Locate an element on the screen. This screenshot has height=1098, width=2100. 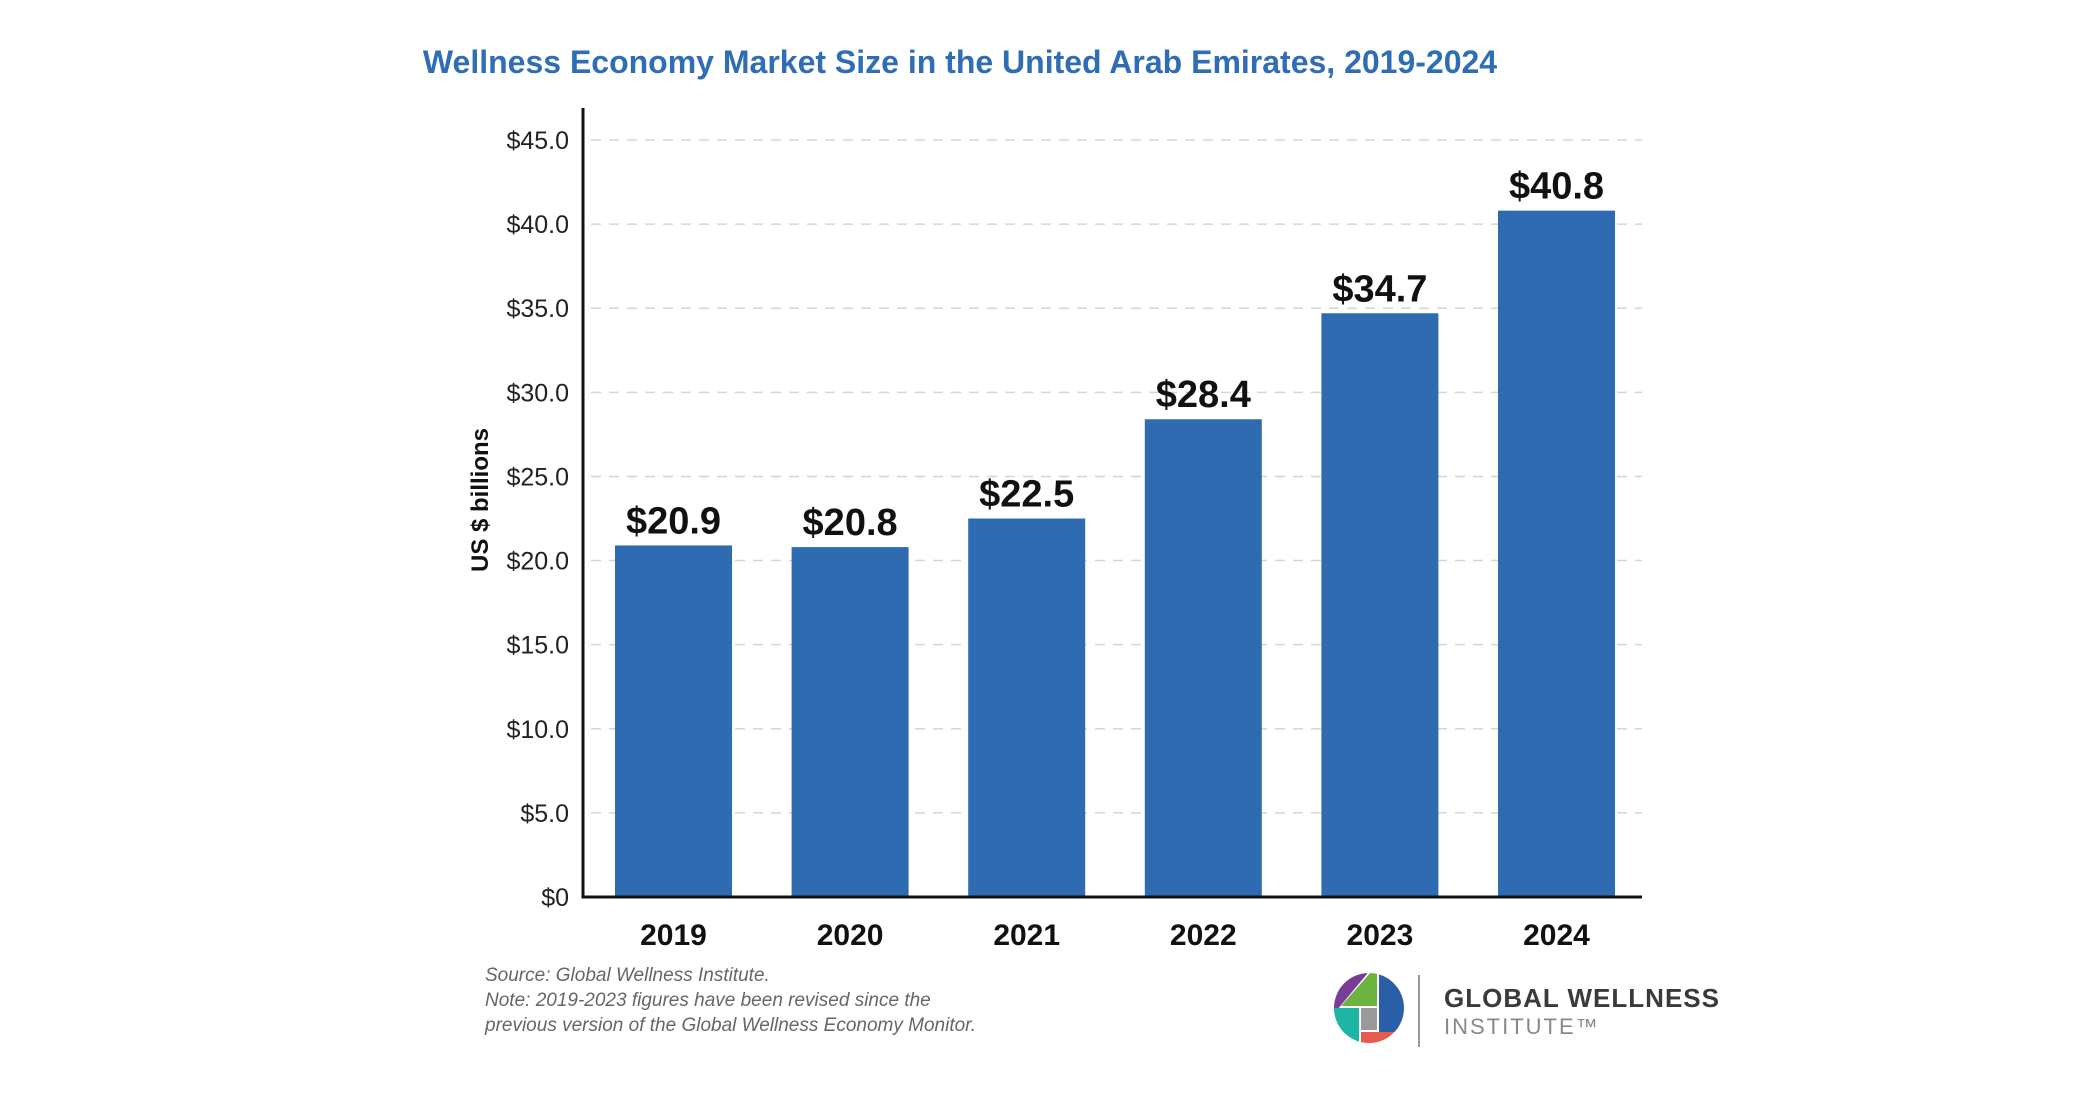
data-label: $22.5 is located at coordinates (1026, 495).